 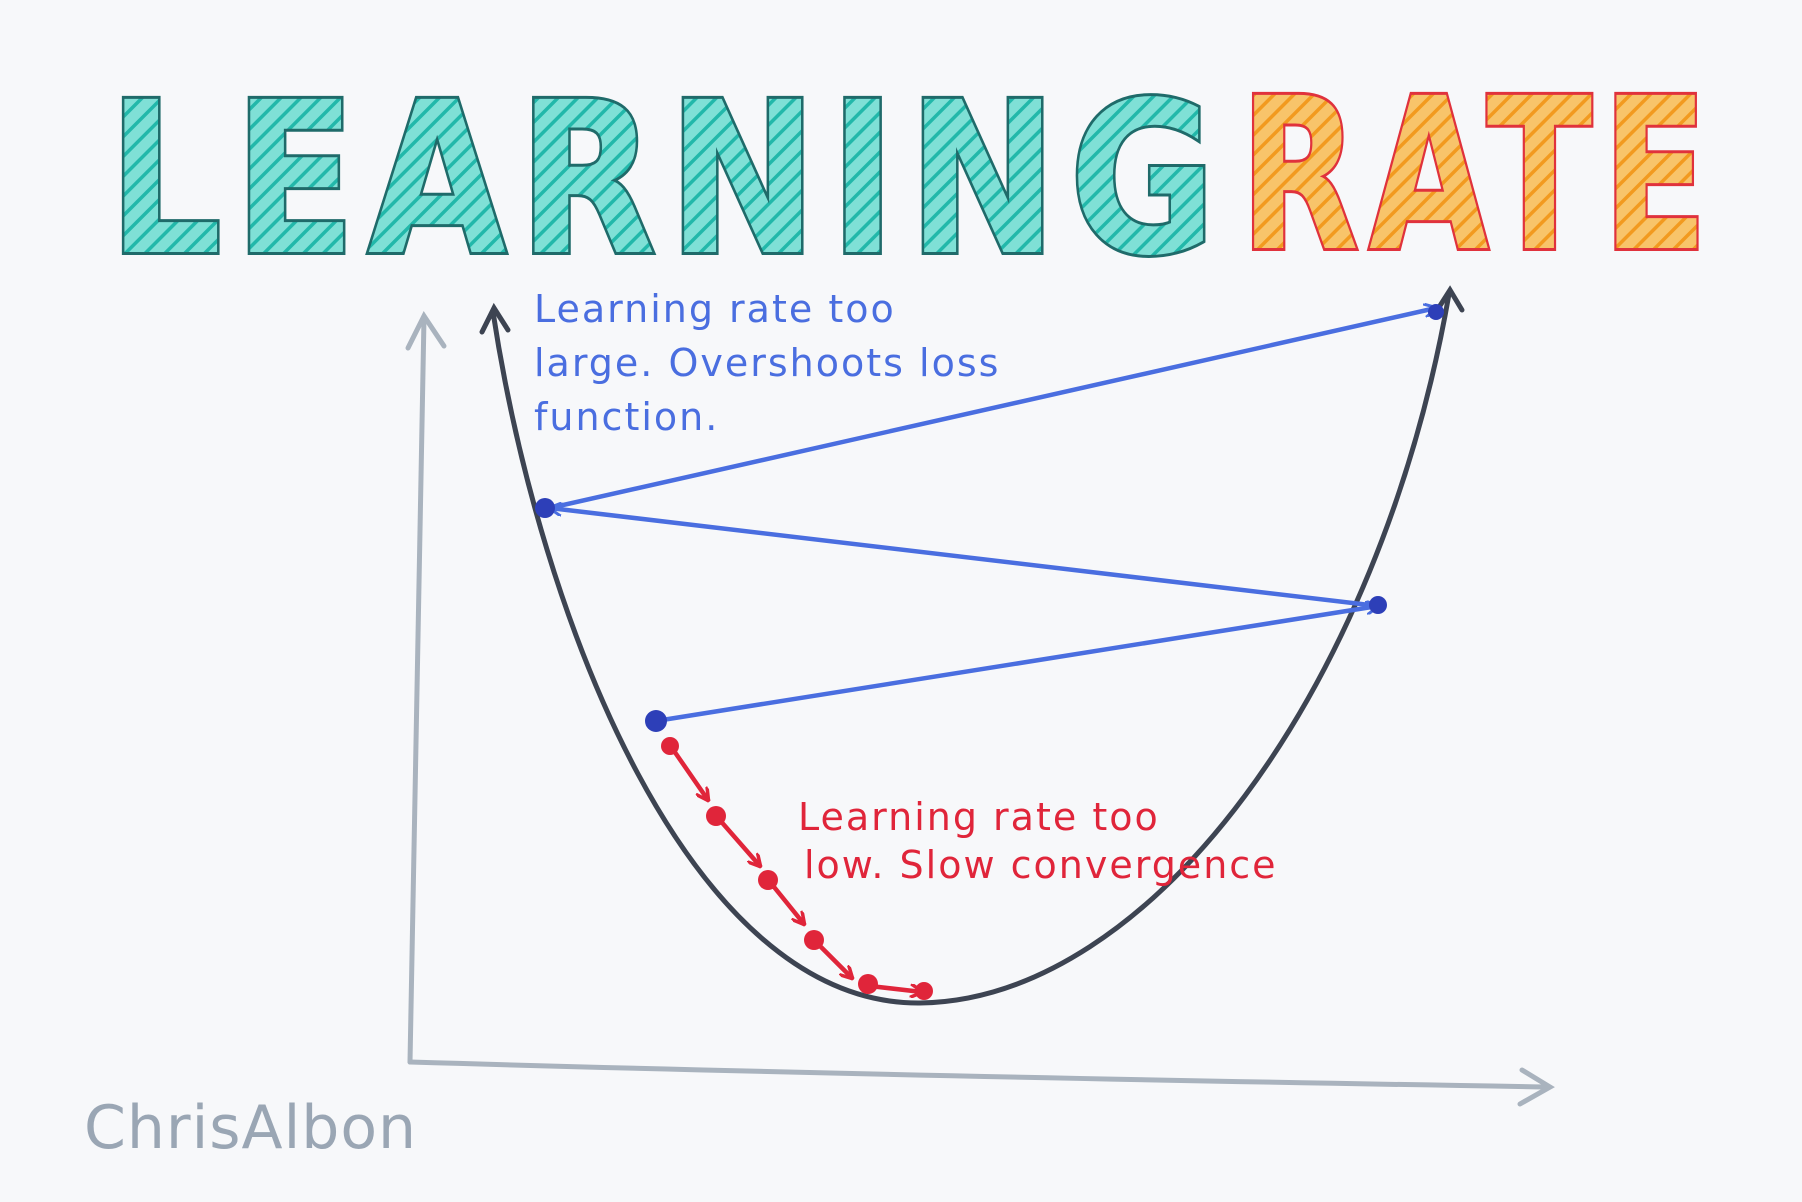 I want to click on small-rate-steps, so click(x=795, y=868).